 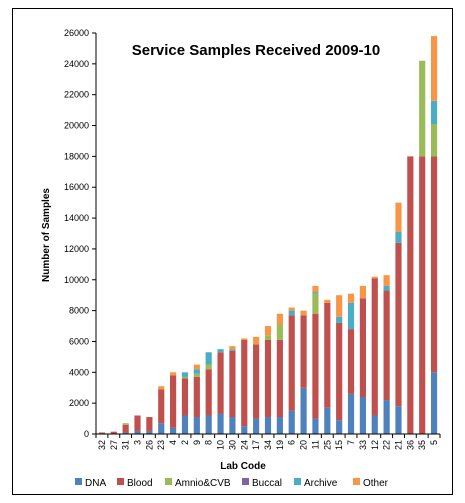 I want to click on y-tick-label: 24000, so click(x=76, y=64).